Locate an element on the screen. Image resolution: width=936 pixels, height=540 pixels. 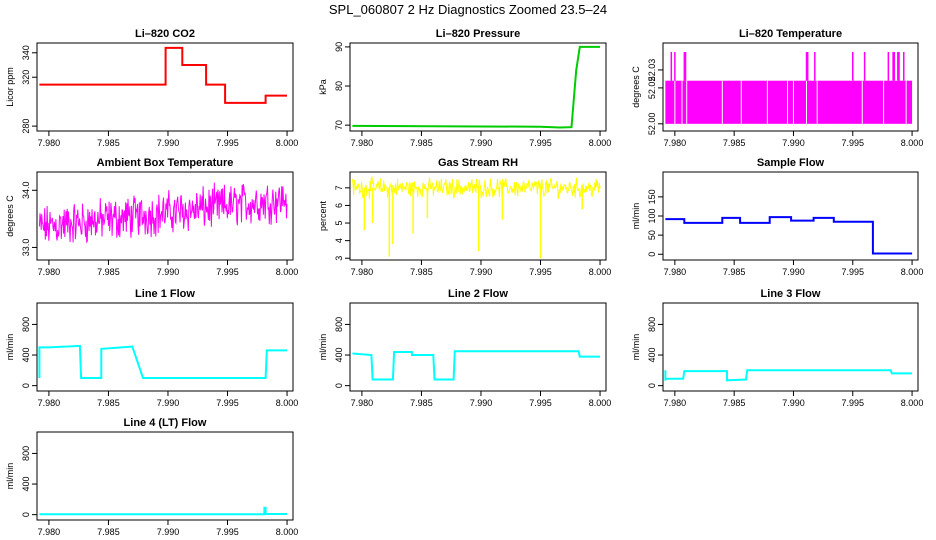
panel-title: Line 1 Flow is located at coordinates (165, 294).